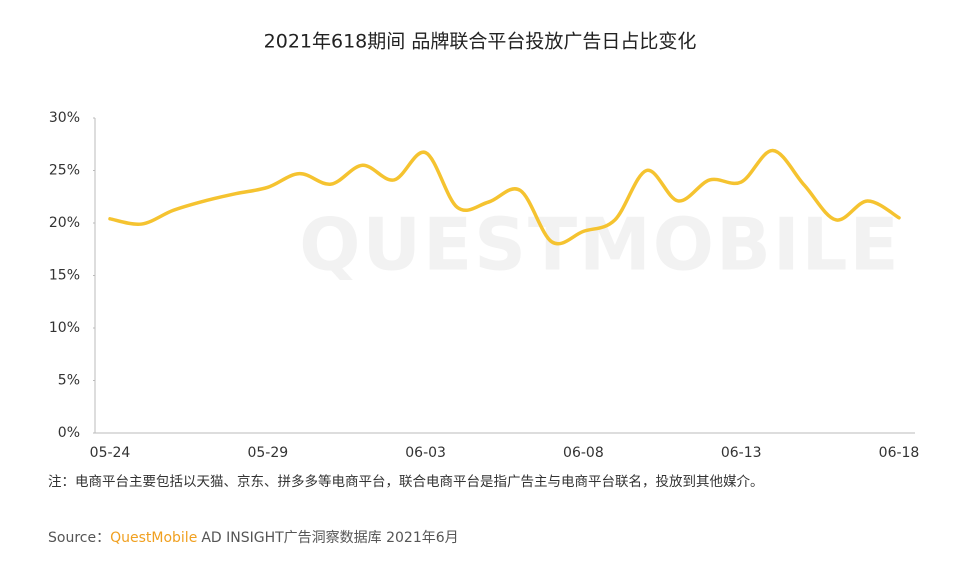  Describe the element at coordinates (64, 328) in the screenshot. I see `y-tick-label: 10%` at that location.